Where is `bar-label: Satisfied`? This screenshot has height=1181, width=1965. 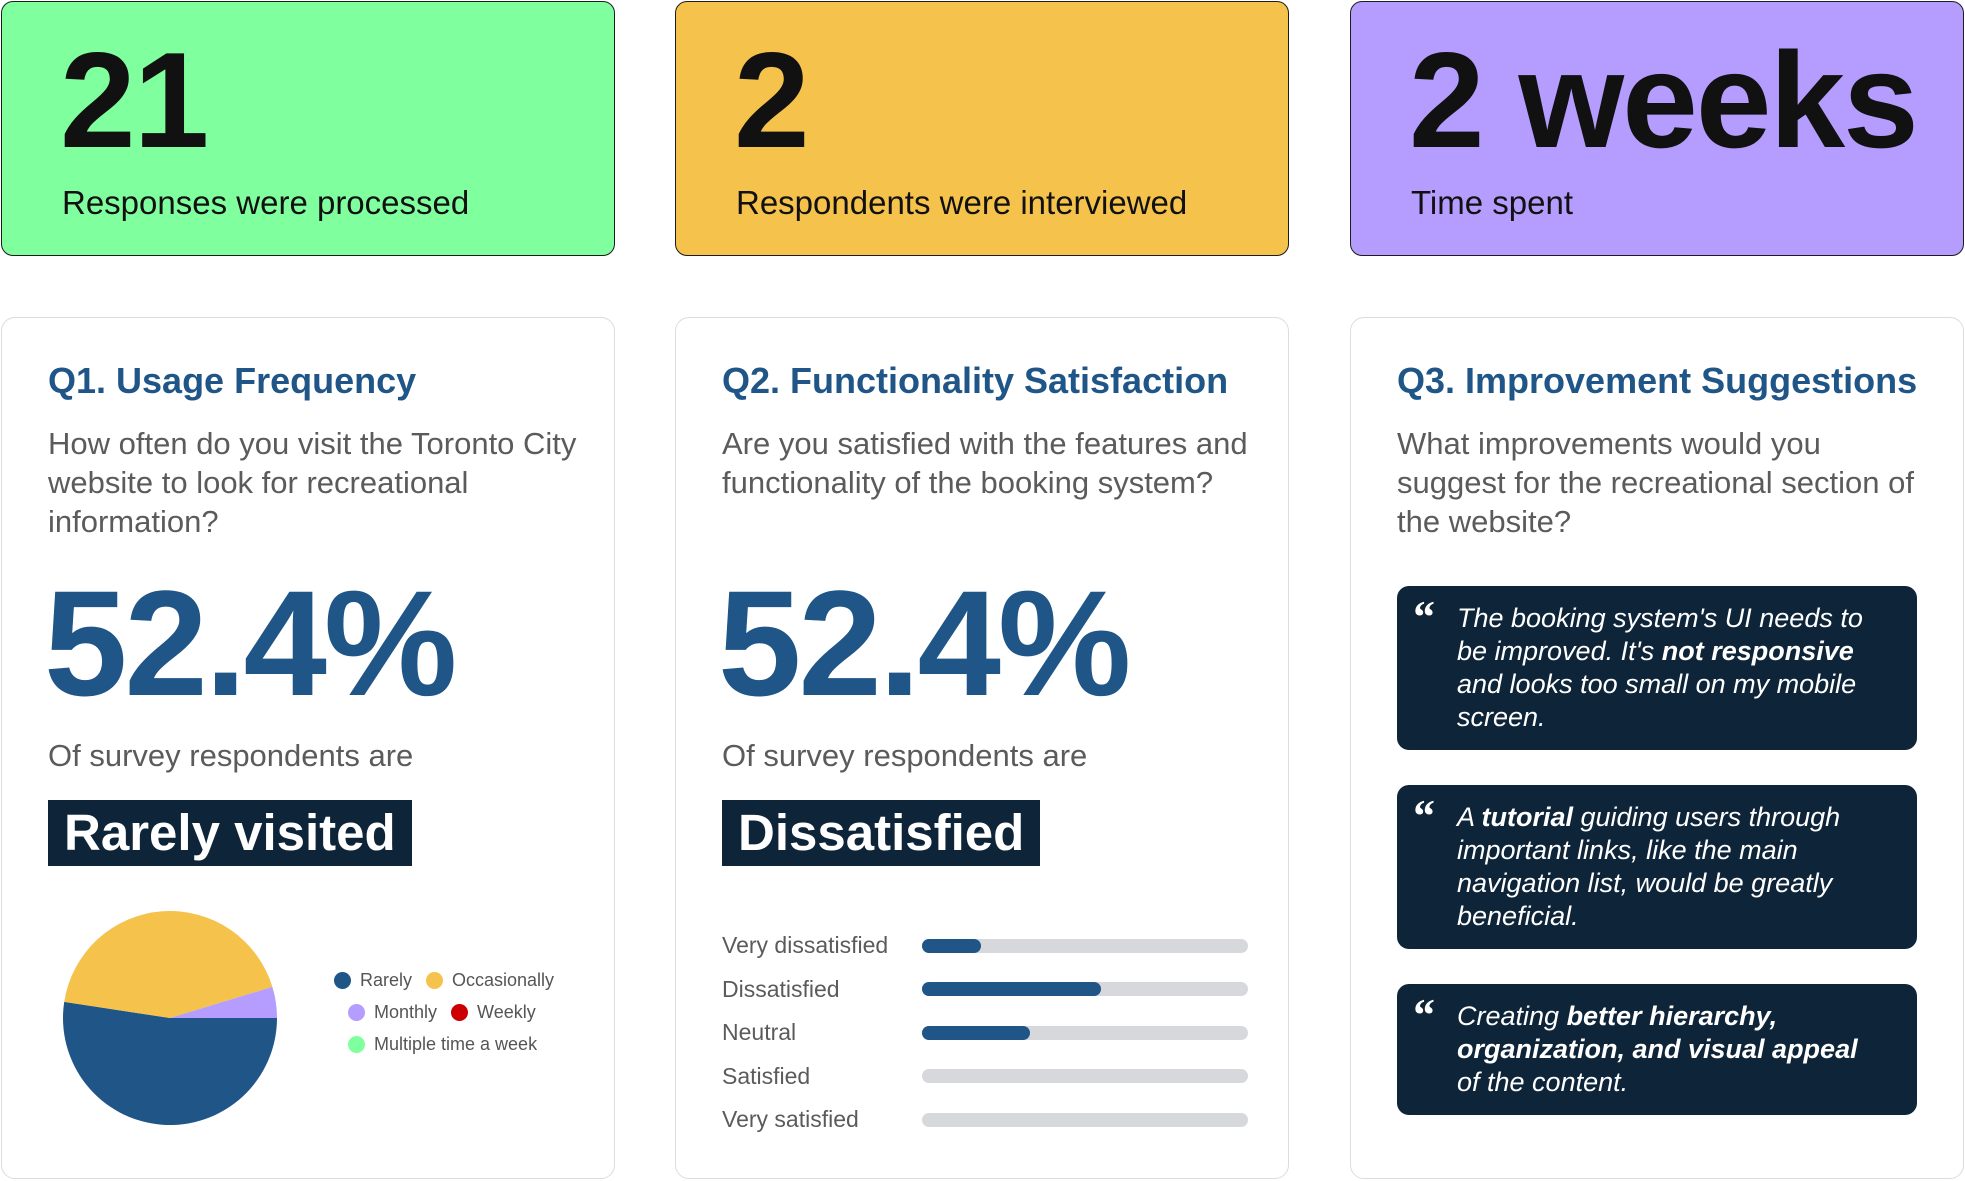 bar-label: Satisfied is located at coordinates (766, 1075).